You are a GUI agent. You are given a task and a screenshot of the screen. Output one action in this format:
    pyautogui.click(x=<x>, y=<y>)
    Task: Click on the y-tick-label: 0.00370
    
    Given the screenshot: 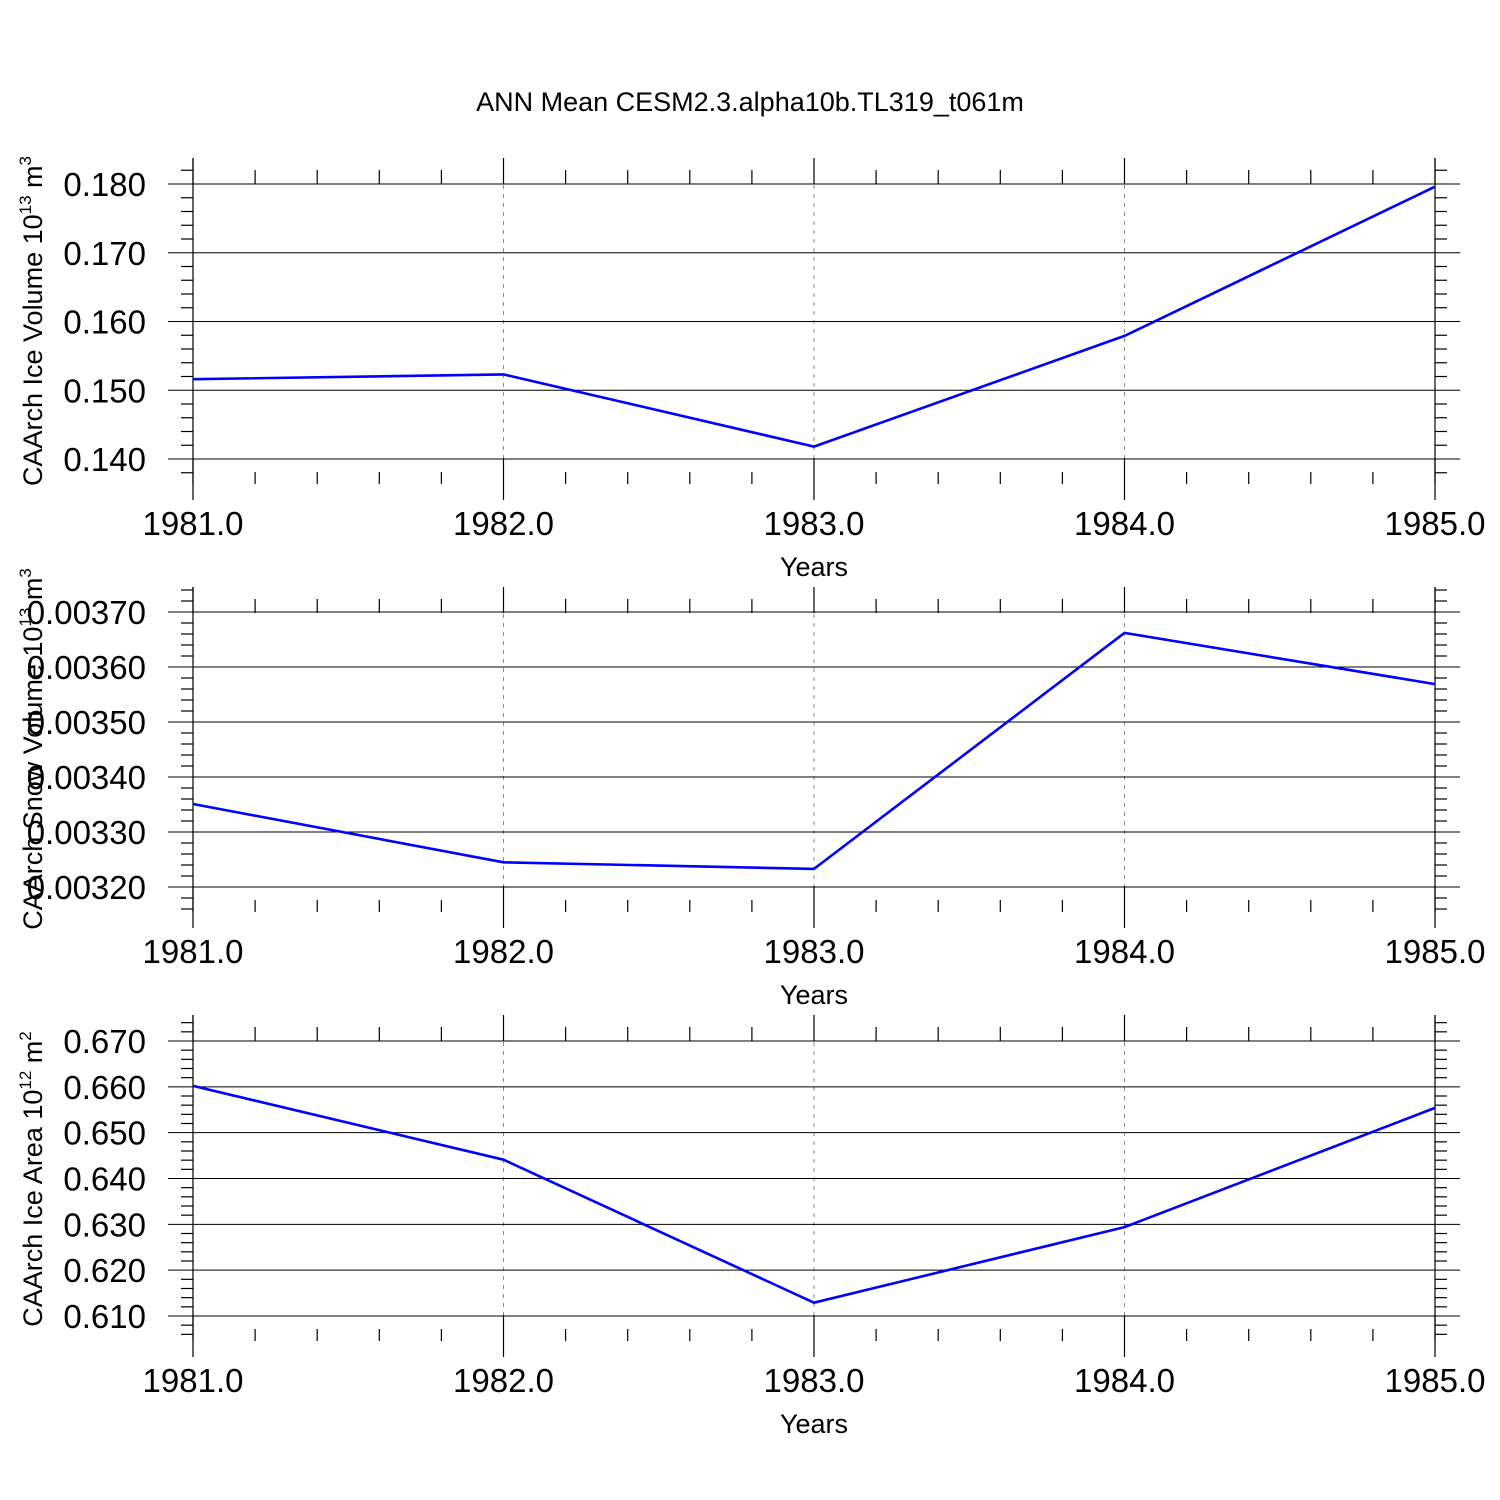 What is the action you would take?
    pyautogui.click(x=86, y=612)
    